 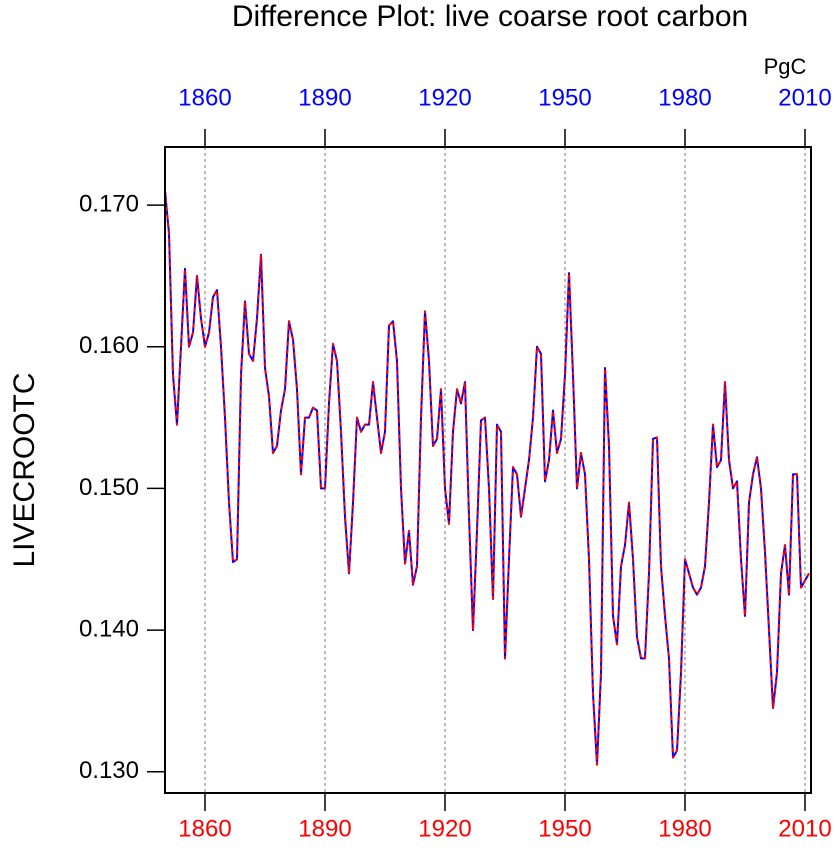 I want to click on x-tick-label: 1890, so click(x=324, y=828).